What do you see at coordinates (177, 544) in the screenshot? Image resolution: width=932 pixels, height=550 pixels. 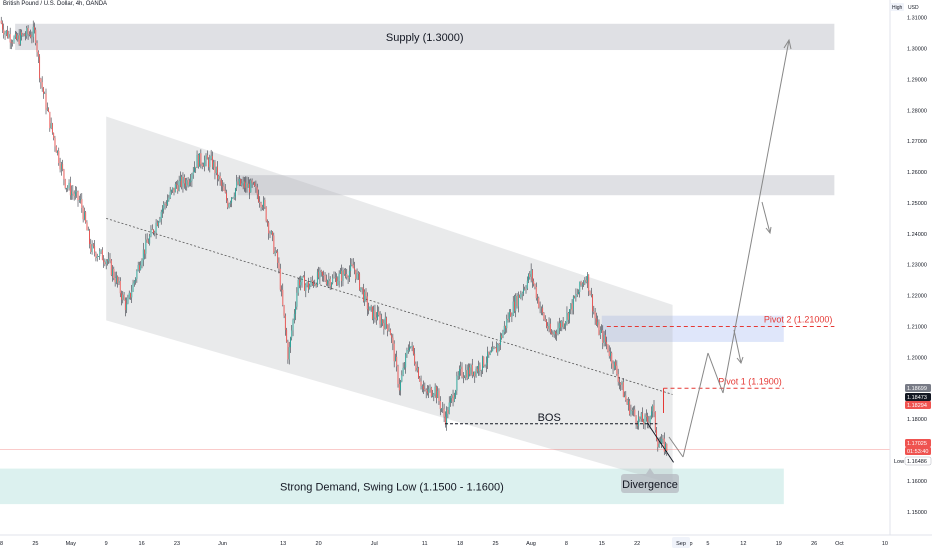 I see `time-tick-label: 23` at bounding box center [177, 544].